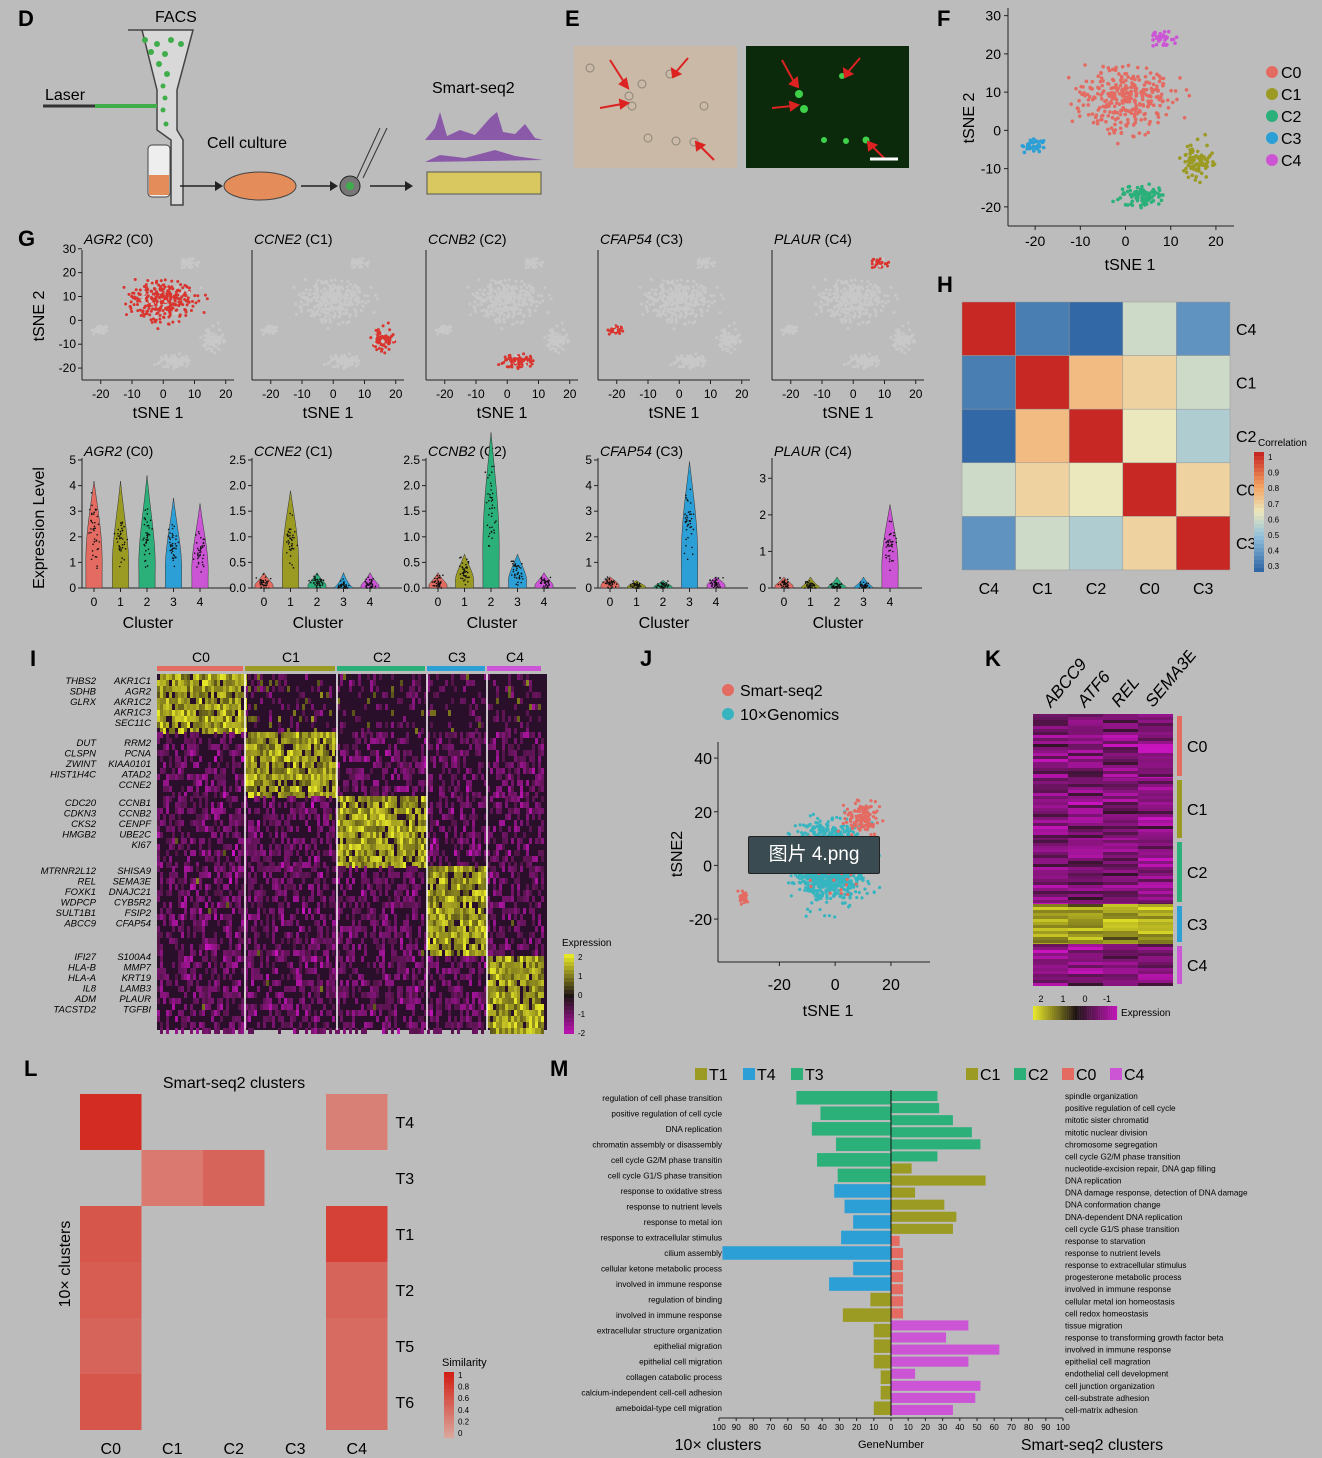  Describe the element at coordinates (944, 18) in the screenshot. I see `panel-label-f: F` at that location.